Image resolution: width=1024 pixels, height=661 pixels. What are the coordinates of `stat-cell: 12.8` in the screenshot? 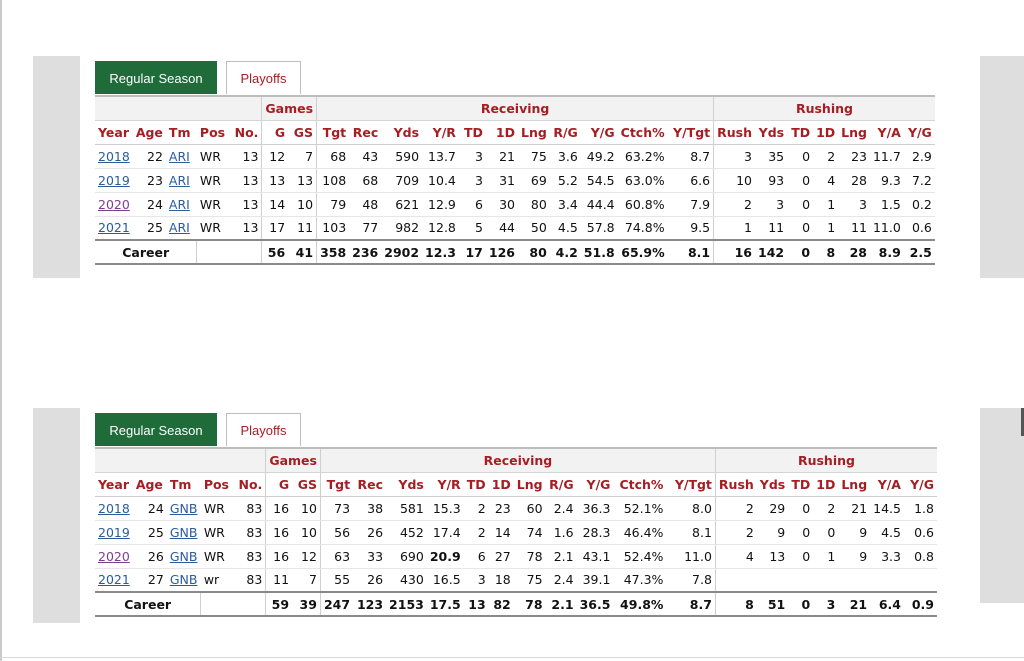 It's located at (440, 228).